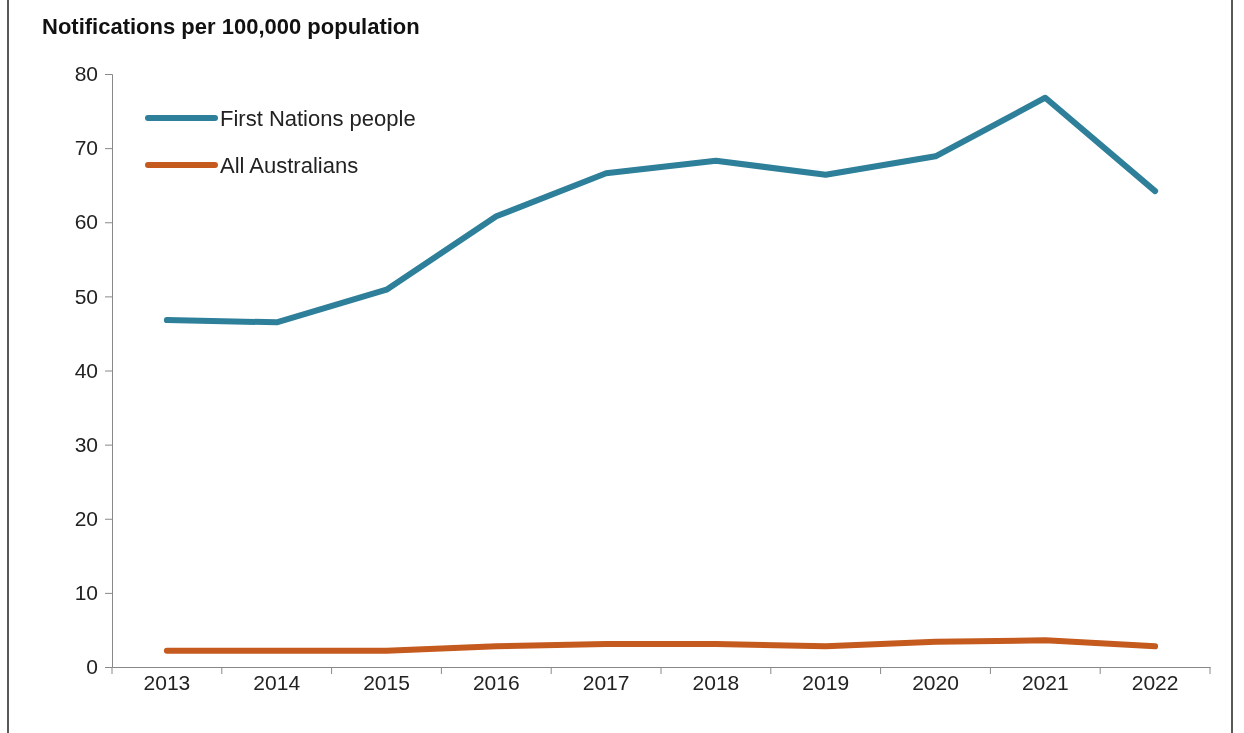 This screenshot has width=1244, height=733. What do you see at coordinates (86, 296) in the screenshot?
I see `y-tick-label: 50` at bounding box center [86, 296].